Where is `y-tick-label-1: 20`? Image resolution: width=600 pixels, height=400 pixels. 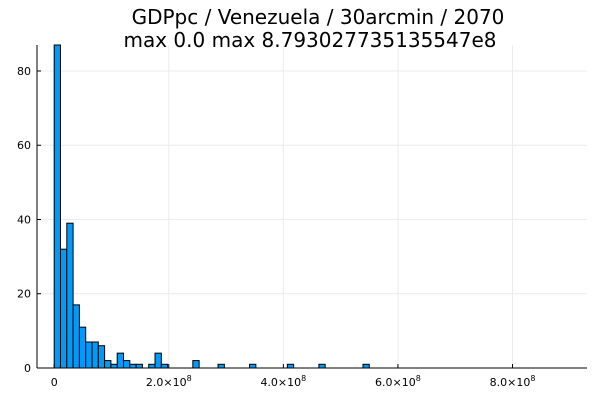 y-tick-label-1: 20 is located at coordinates (24, 294).